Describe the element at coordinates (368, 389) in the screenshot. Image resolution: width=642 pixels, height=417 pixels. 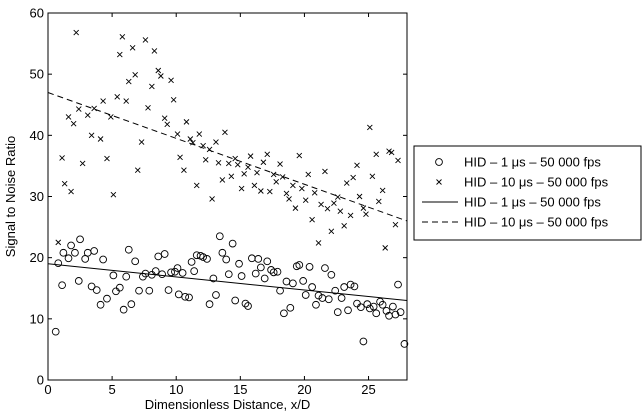
I see `x-tick-label: 25` at that location.